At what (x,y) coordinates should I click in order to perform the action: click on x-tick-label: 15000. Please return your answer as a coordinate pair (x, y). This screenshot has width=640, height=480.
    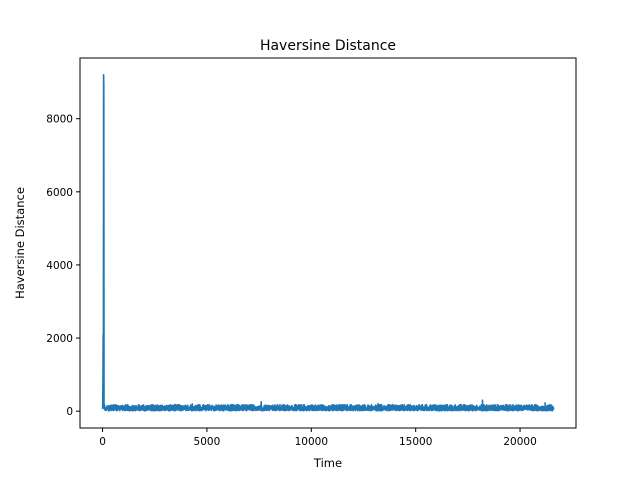
    Looking at the image, I should click on (415, 442).